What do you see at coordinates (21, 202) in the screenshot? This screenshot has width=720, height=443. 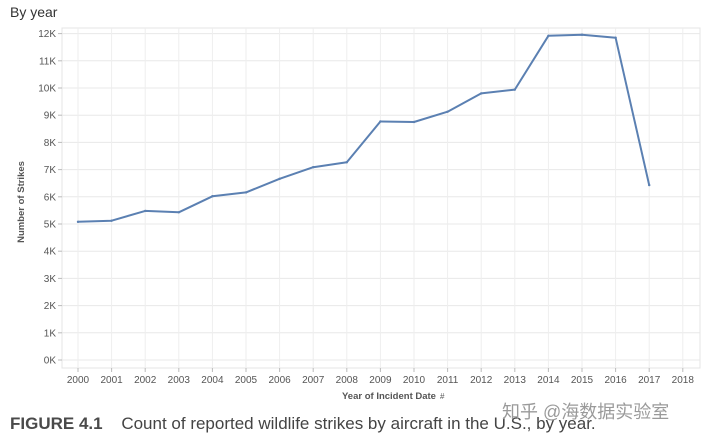 I see `y-axis-title: Number of Strikes` at bounding box center [21, 202].